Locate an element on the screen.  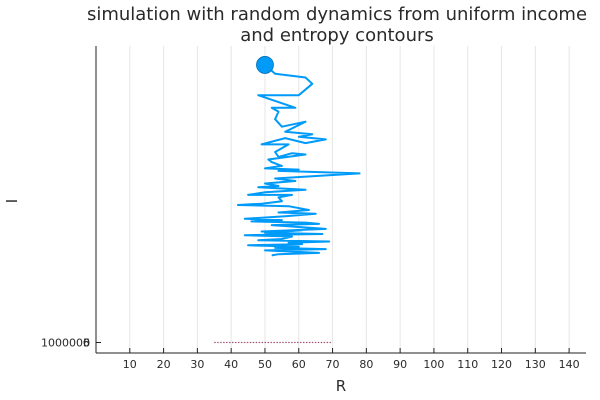
y-tick-overlap-label-1: 6 is located at coordinates (86, 342).